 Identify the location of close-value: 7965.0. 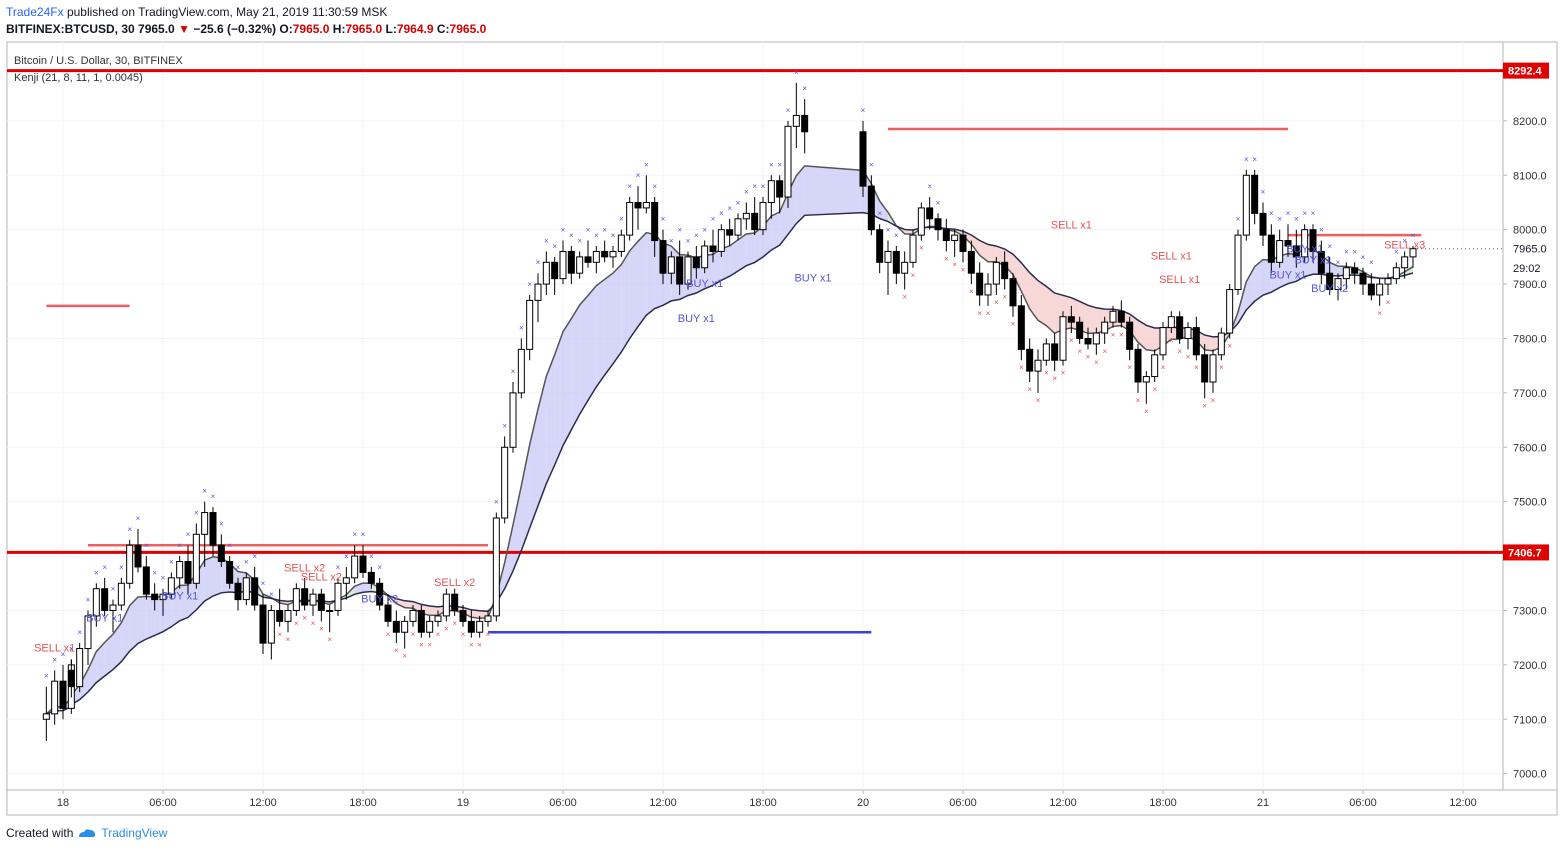
(468, 29).